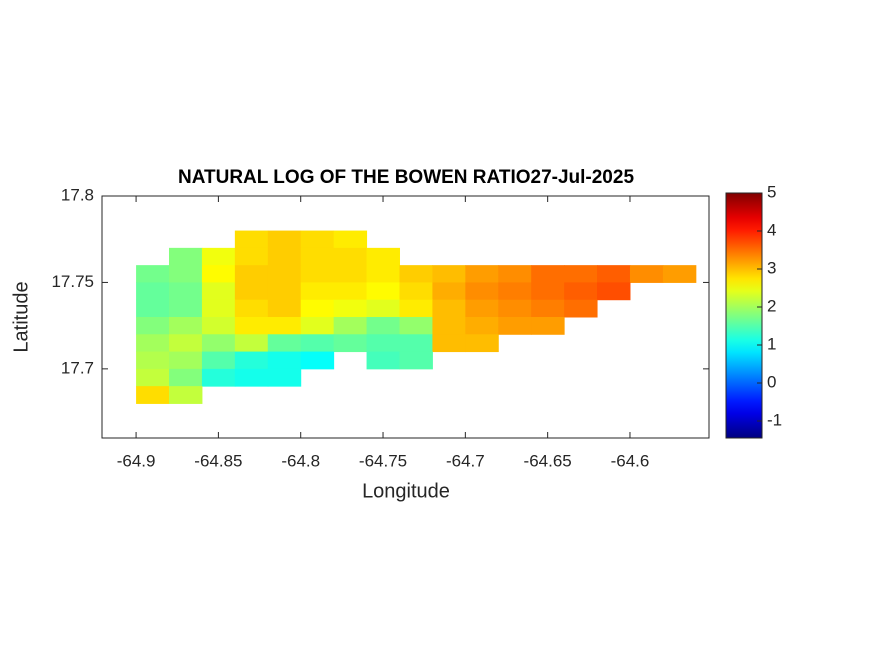  What do you see at coordinates (771, 305) in the screenshot?
I see `colorbar-tick-label: 2` at bounding box center [771, 305].